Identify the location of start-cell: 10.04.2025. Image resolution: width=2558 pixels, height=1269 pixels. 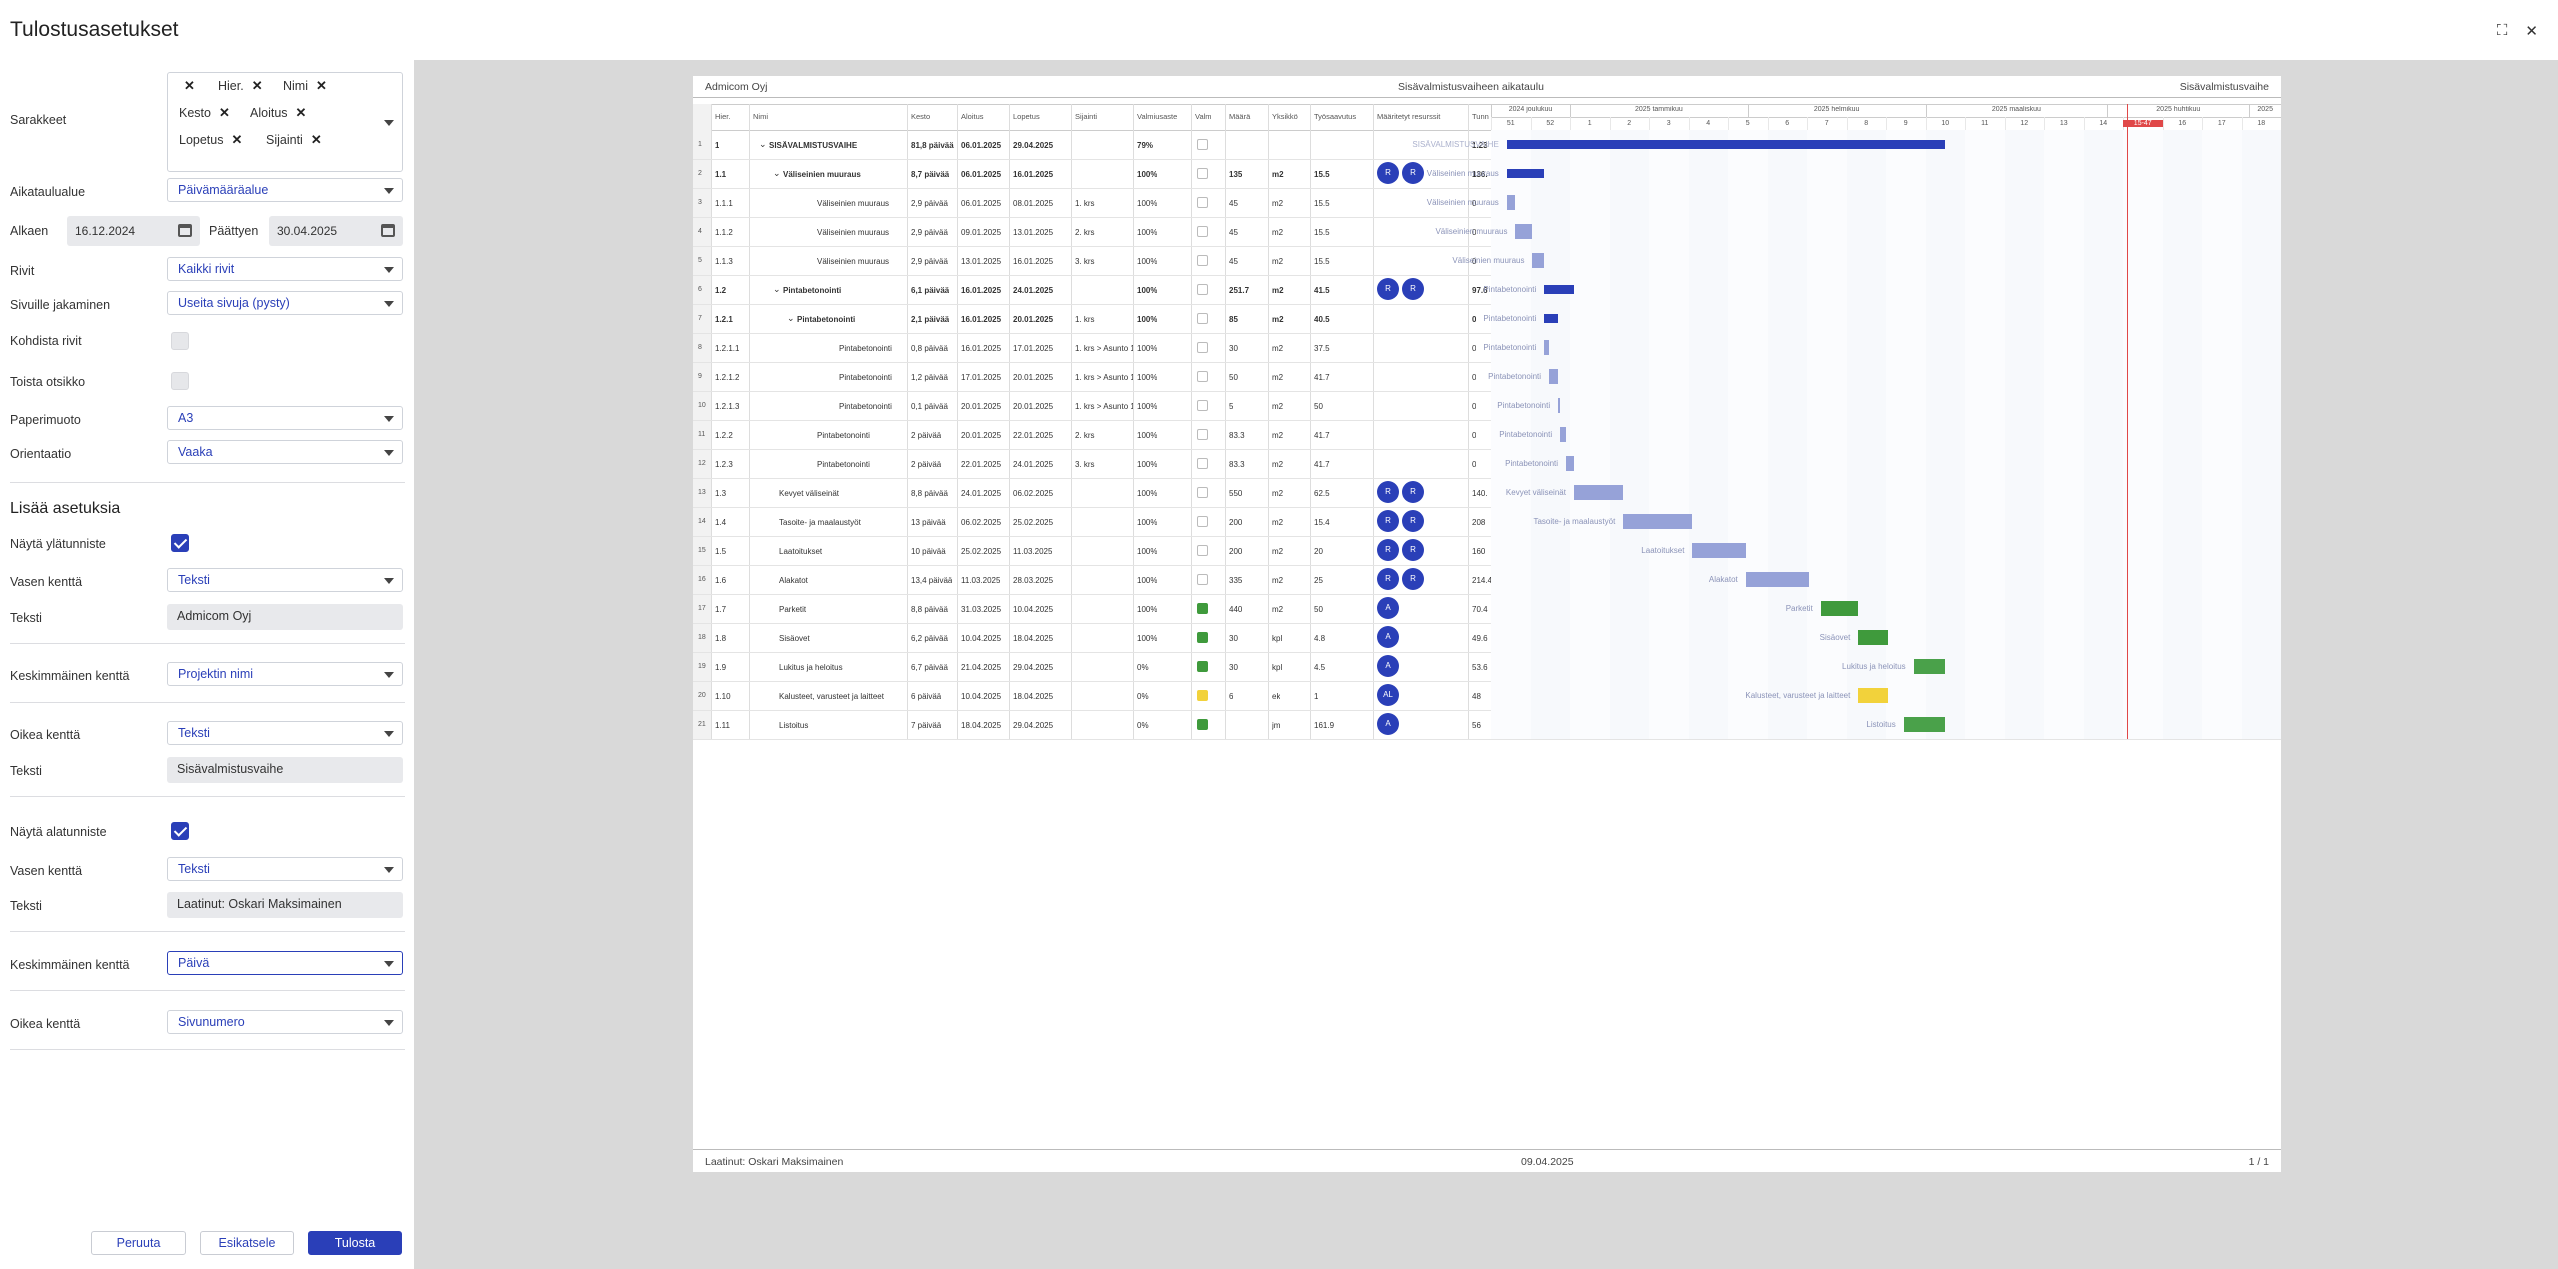
(981, 696).